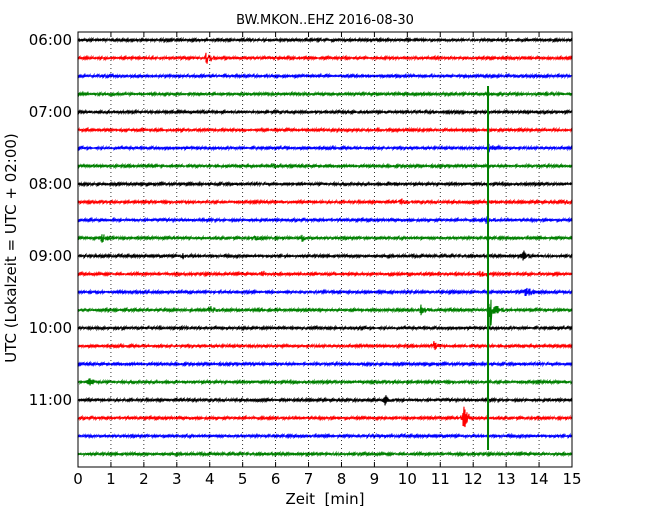  Describe the element at coordinates (177, 479) in the screenshot. I see `x-tick-label-3: 3` at that location.